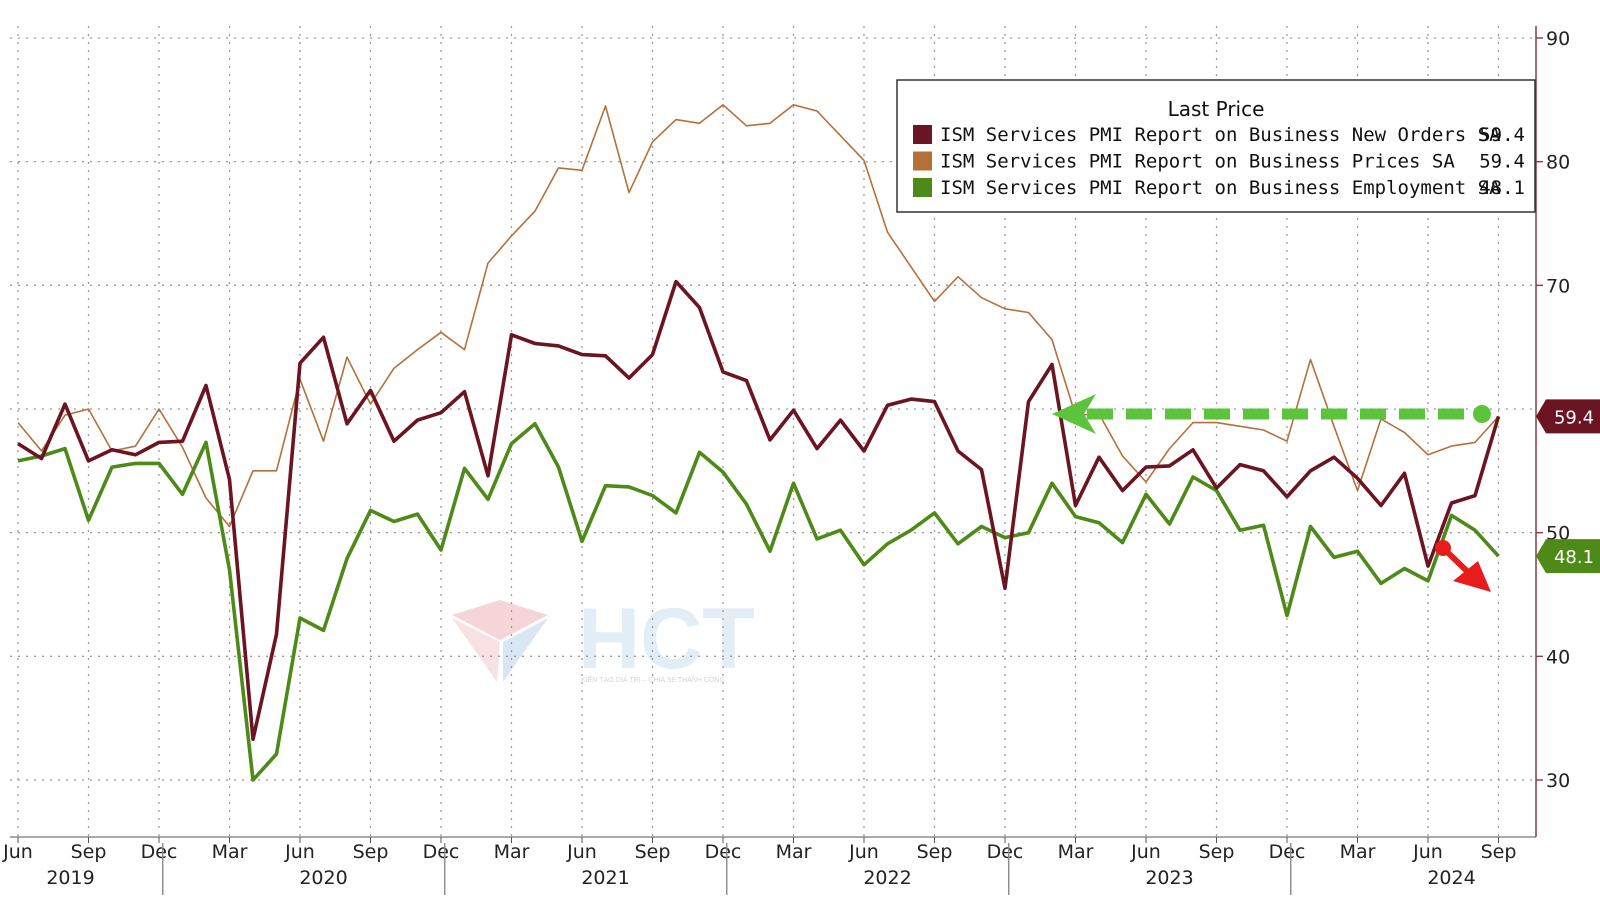 This screenshot has height=920, width=1600. I want to click on year-label: 2023, so click(1169, 878).